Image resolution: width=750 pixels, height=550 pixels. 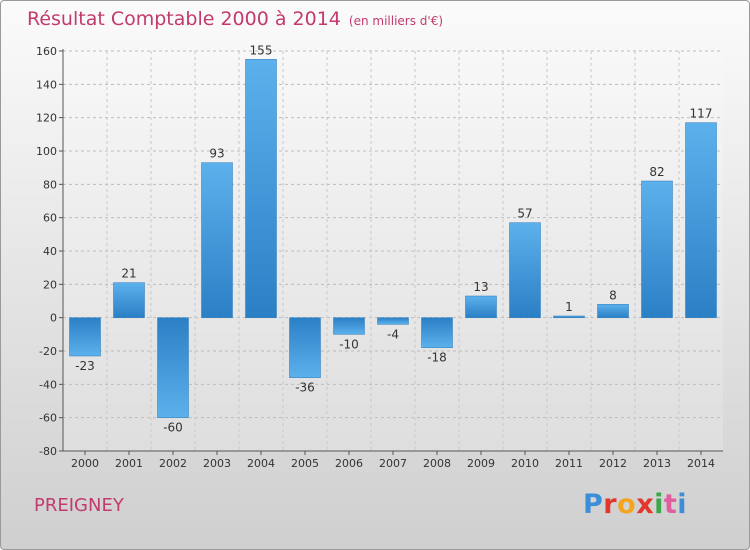 What do you see at coordinates (593, 504) in the screenshot?
I see `logo-letter: P` at bounding box center [593, 504].